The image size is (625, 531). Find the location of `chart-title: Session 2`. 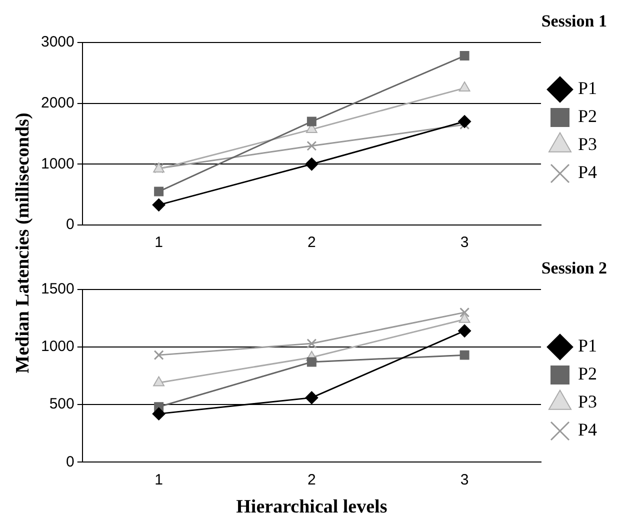

chart-title: Session 2 is located at coordinates (574, 268).